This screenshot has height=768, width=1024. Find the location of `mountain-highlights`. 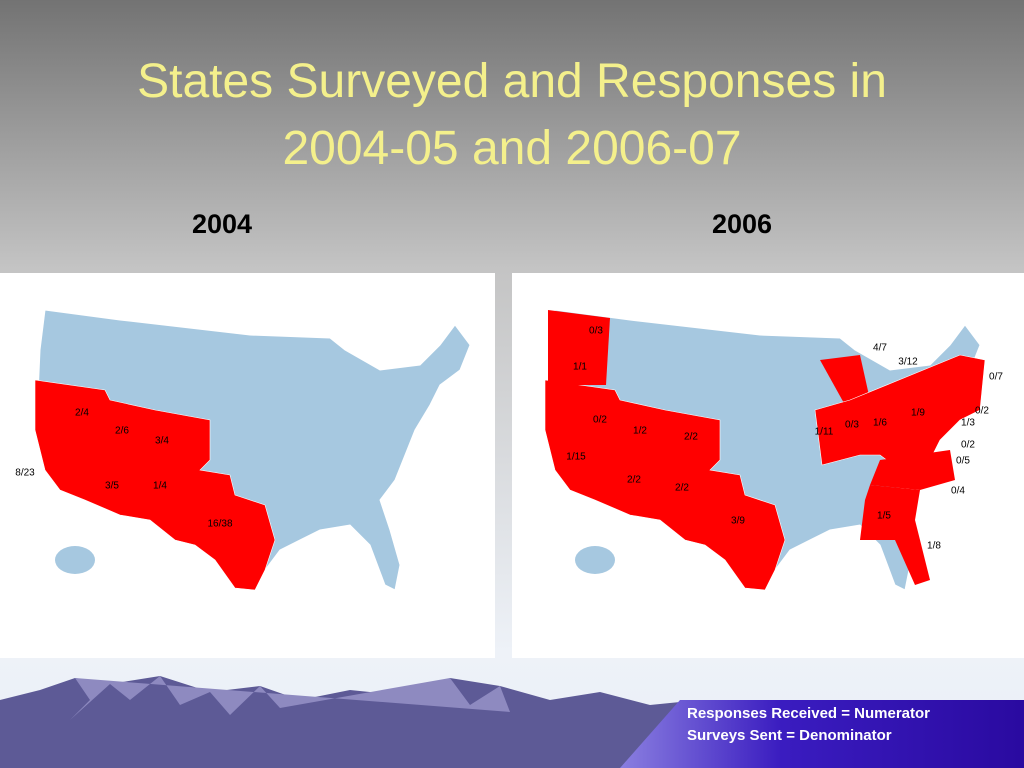

mountain-highlights is located at coordinates (290, 698).